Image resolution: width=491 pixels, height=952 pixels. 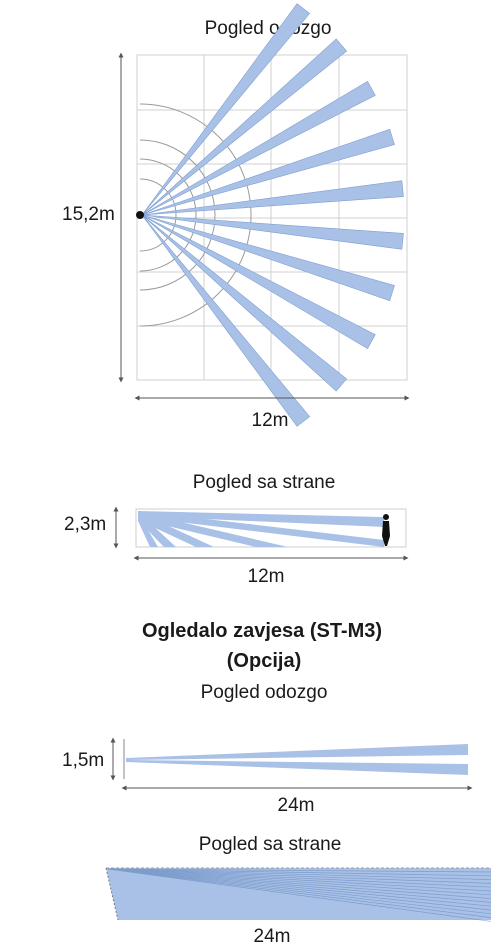 What do you see at coordinates (271, 528) in the screenshot?
I see `side-view-frame` at bounding box center [271, 528].